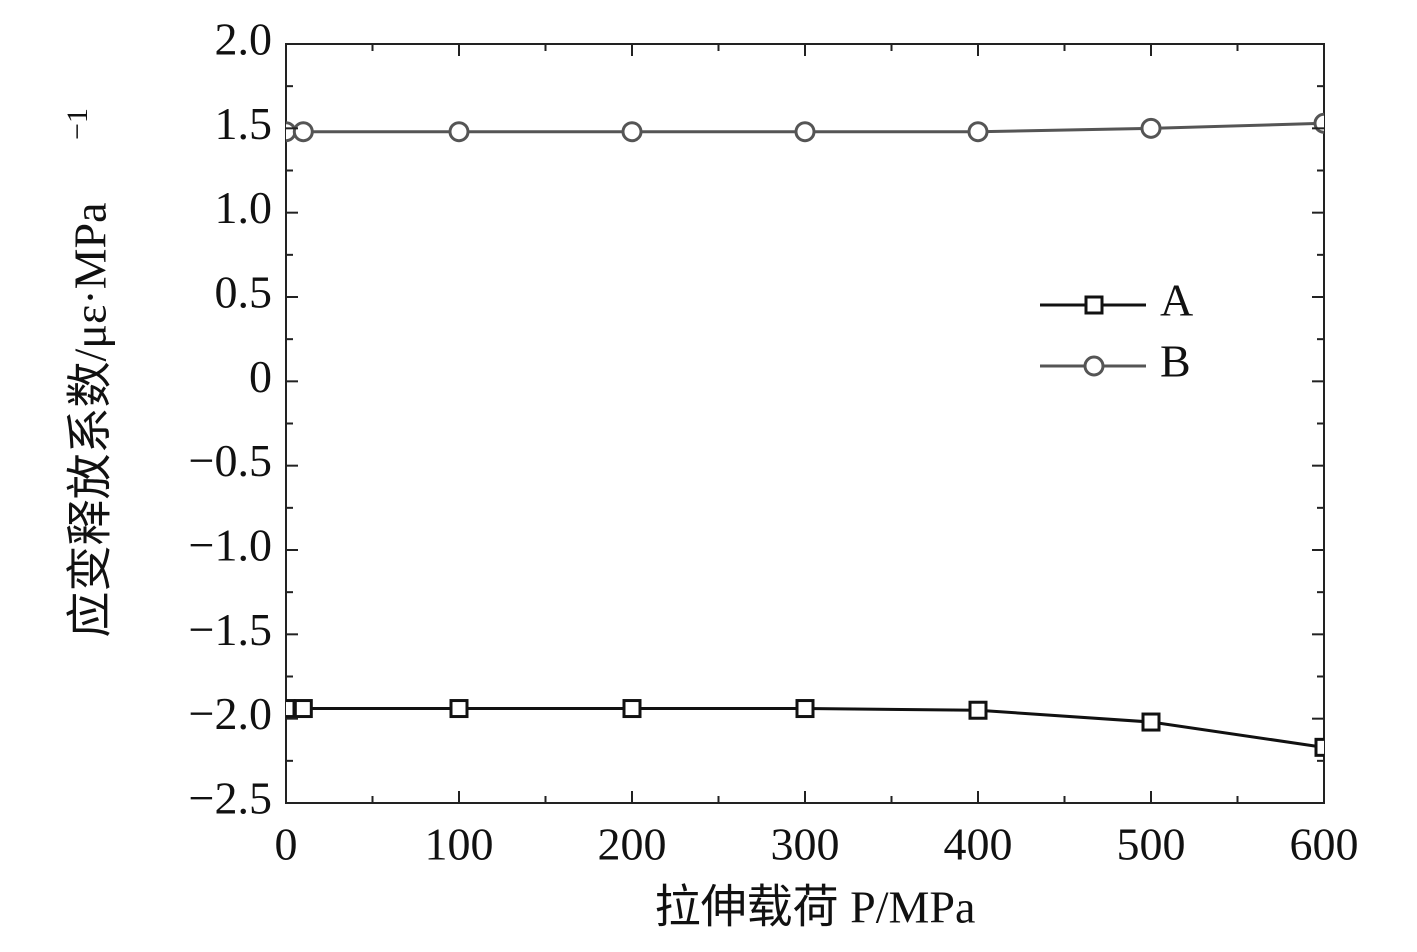  What do you see at coordinates (230, 713) in the screenshot?
I see `y-tick-label: −2.0` at bounding box center [230, 713].